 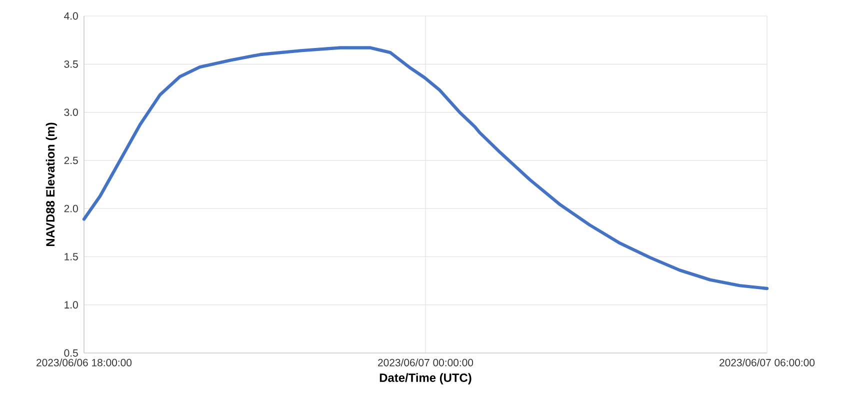 What do you see at coordinates (426, 362) in the screenshot?
I see `x-tick-label: 2023/06/07 00:00:00` at bounding box center [426, 362].